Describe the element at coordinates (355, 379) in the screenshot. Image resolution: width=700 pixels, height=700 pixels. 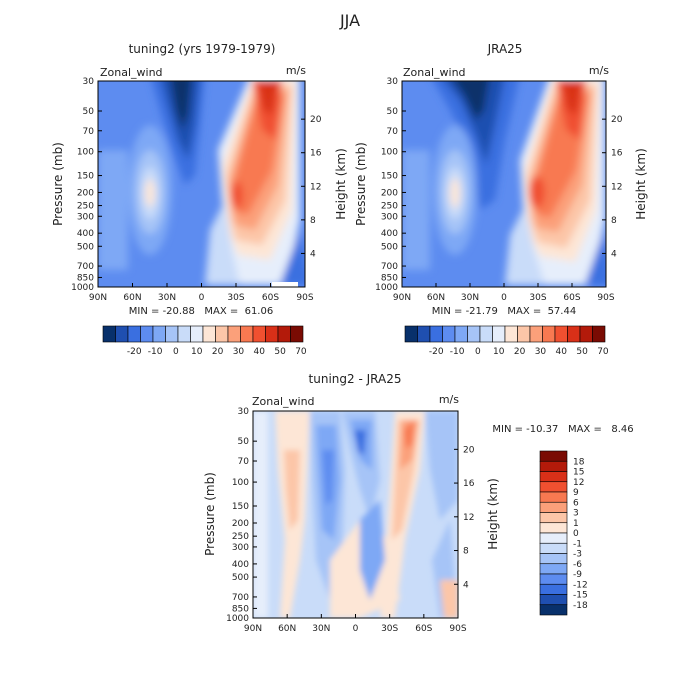
I see `panel-title: tuning2 - JRA25` at that location.